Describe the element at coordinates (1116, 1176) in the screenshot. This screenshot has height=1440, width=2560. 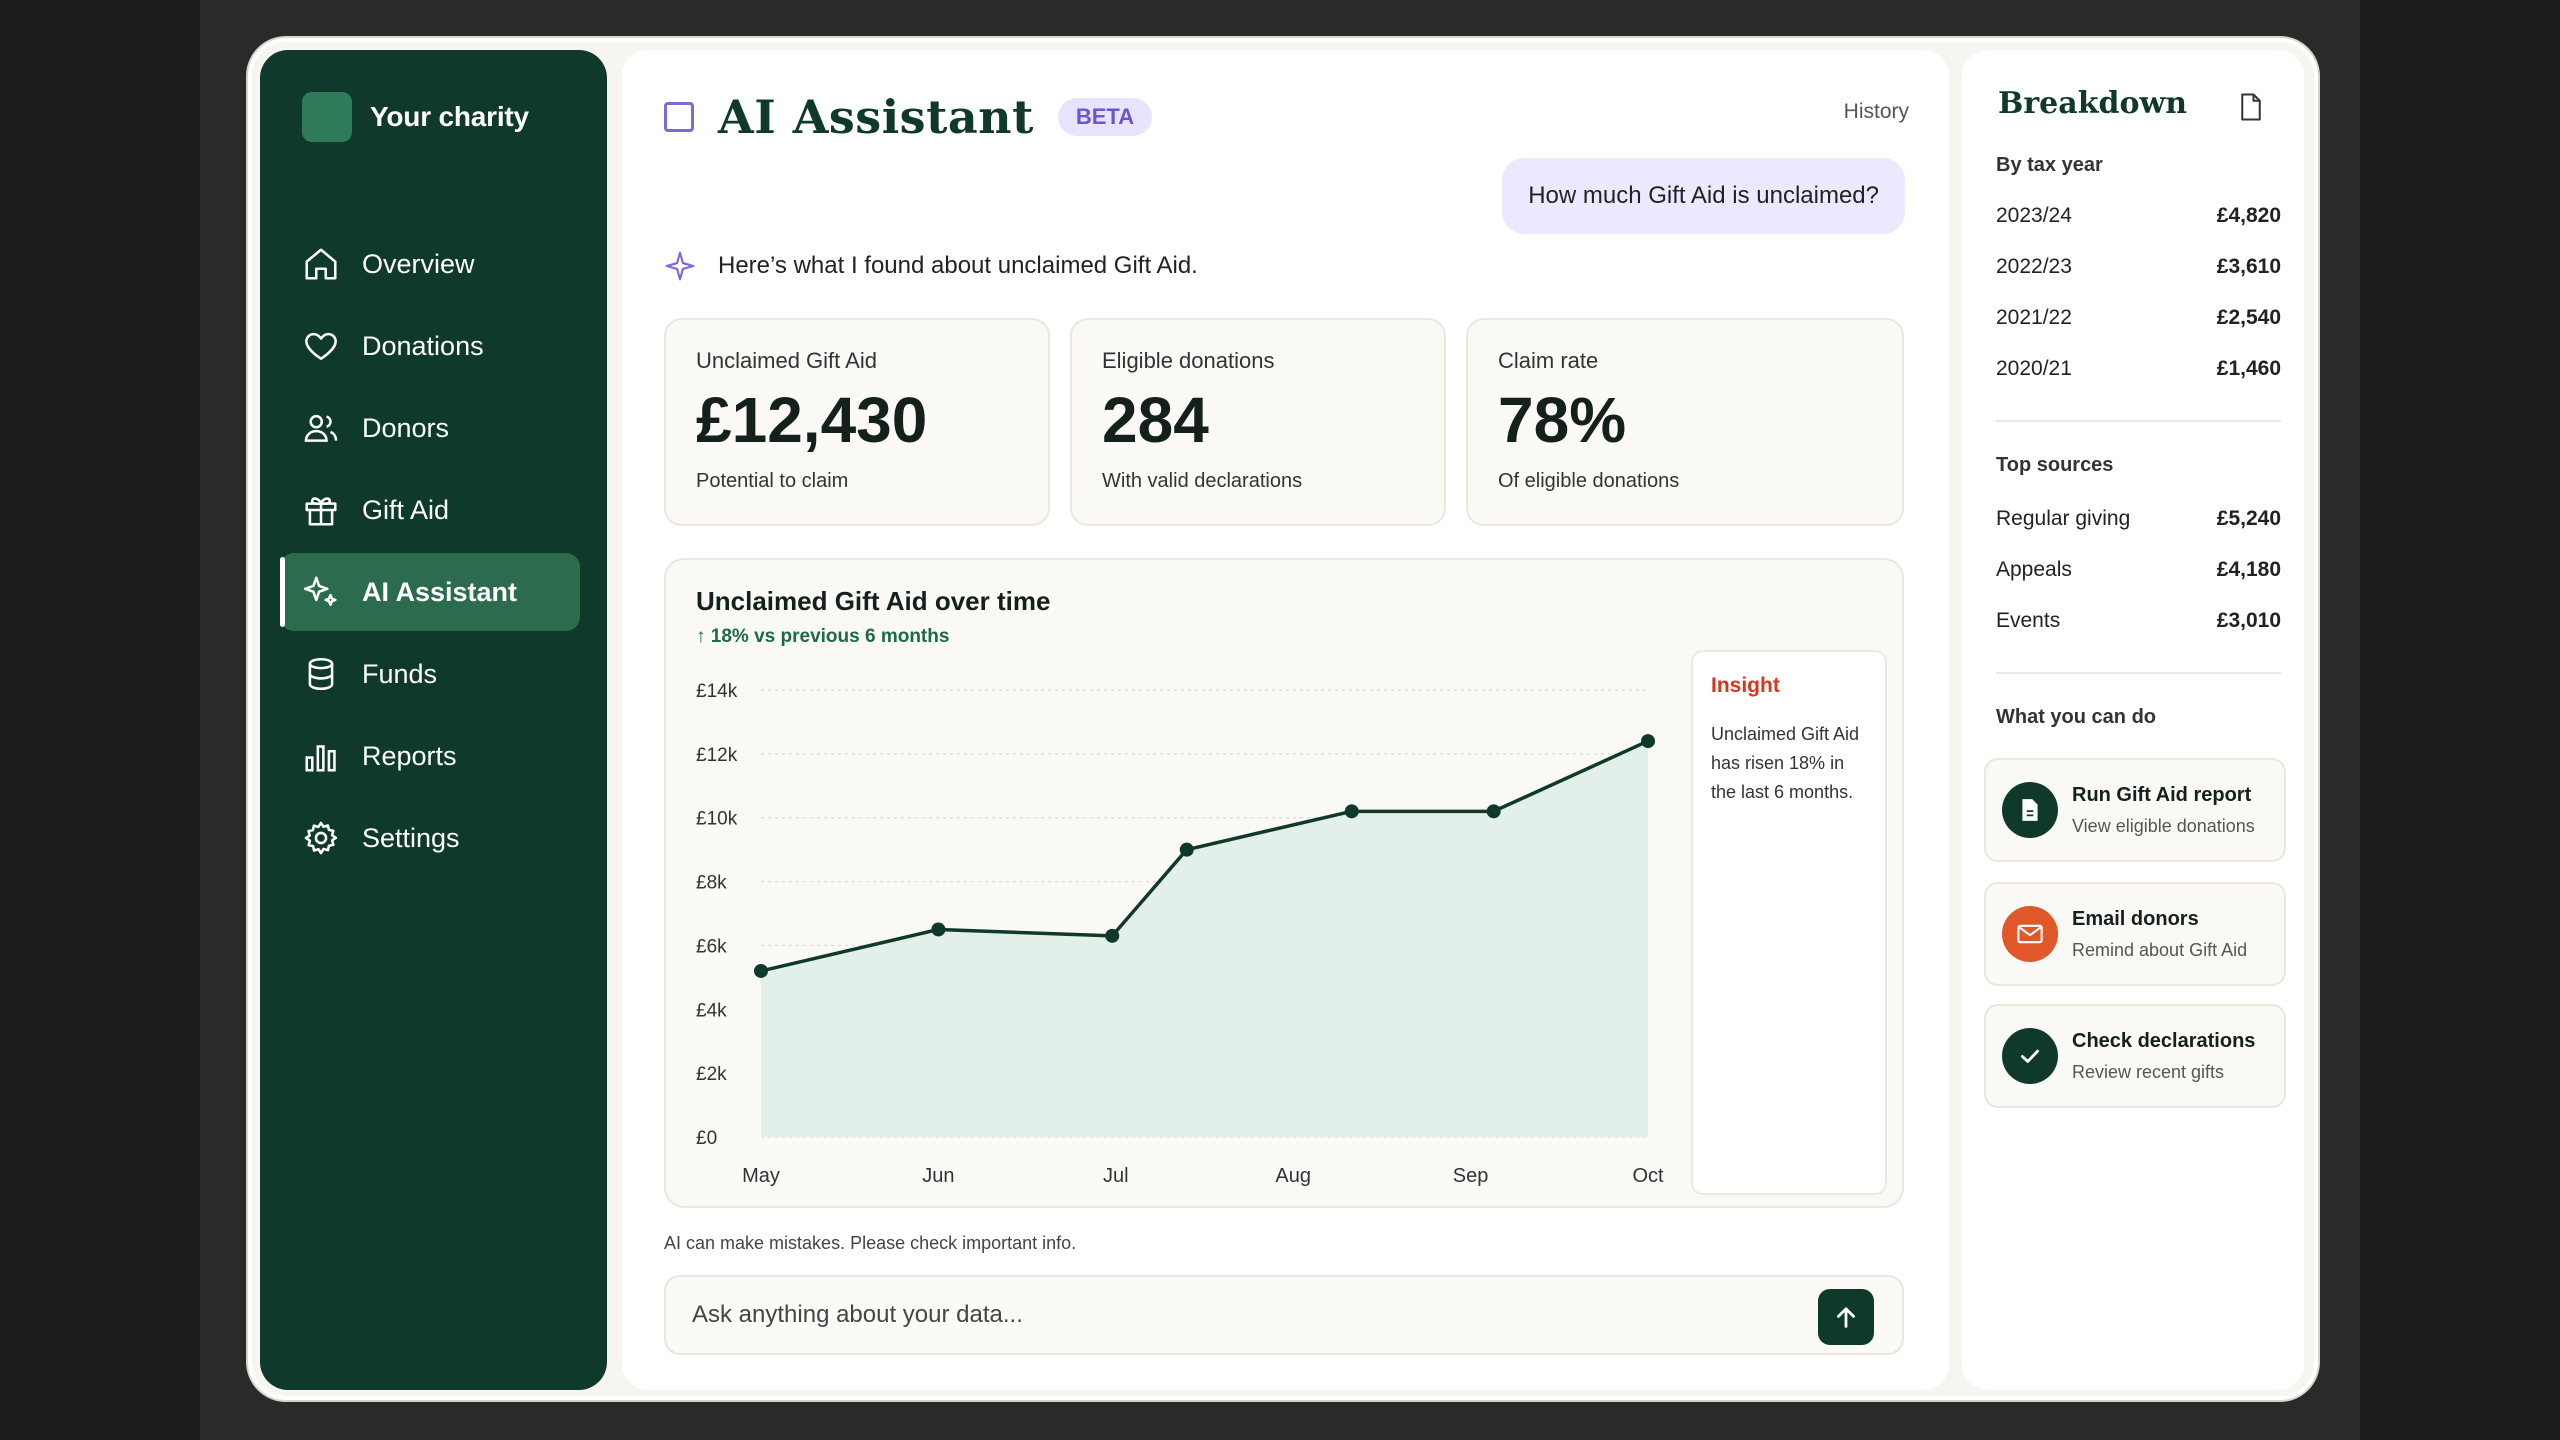
I see `x-tick-label: Jul` at that location.